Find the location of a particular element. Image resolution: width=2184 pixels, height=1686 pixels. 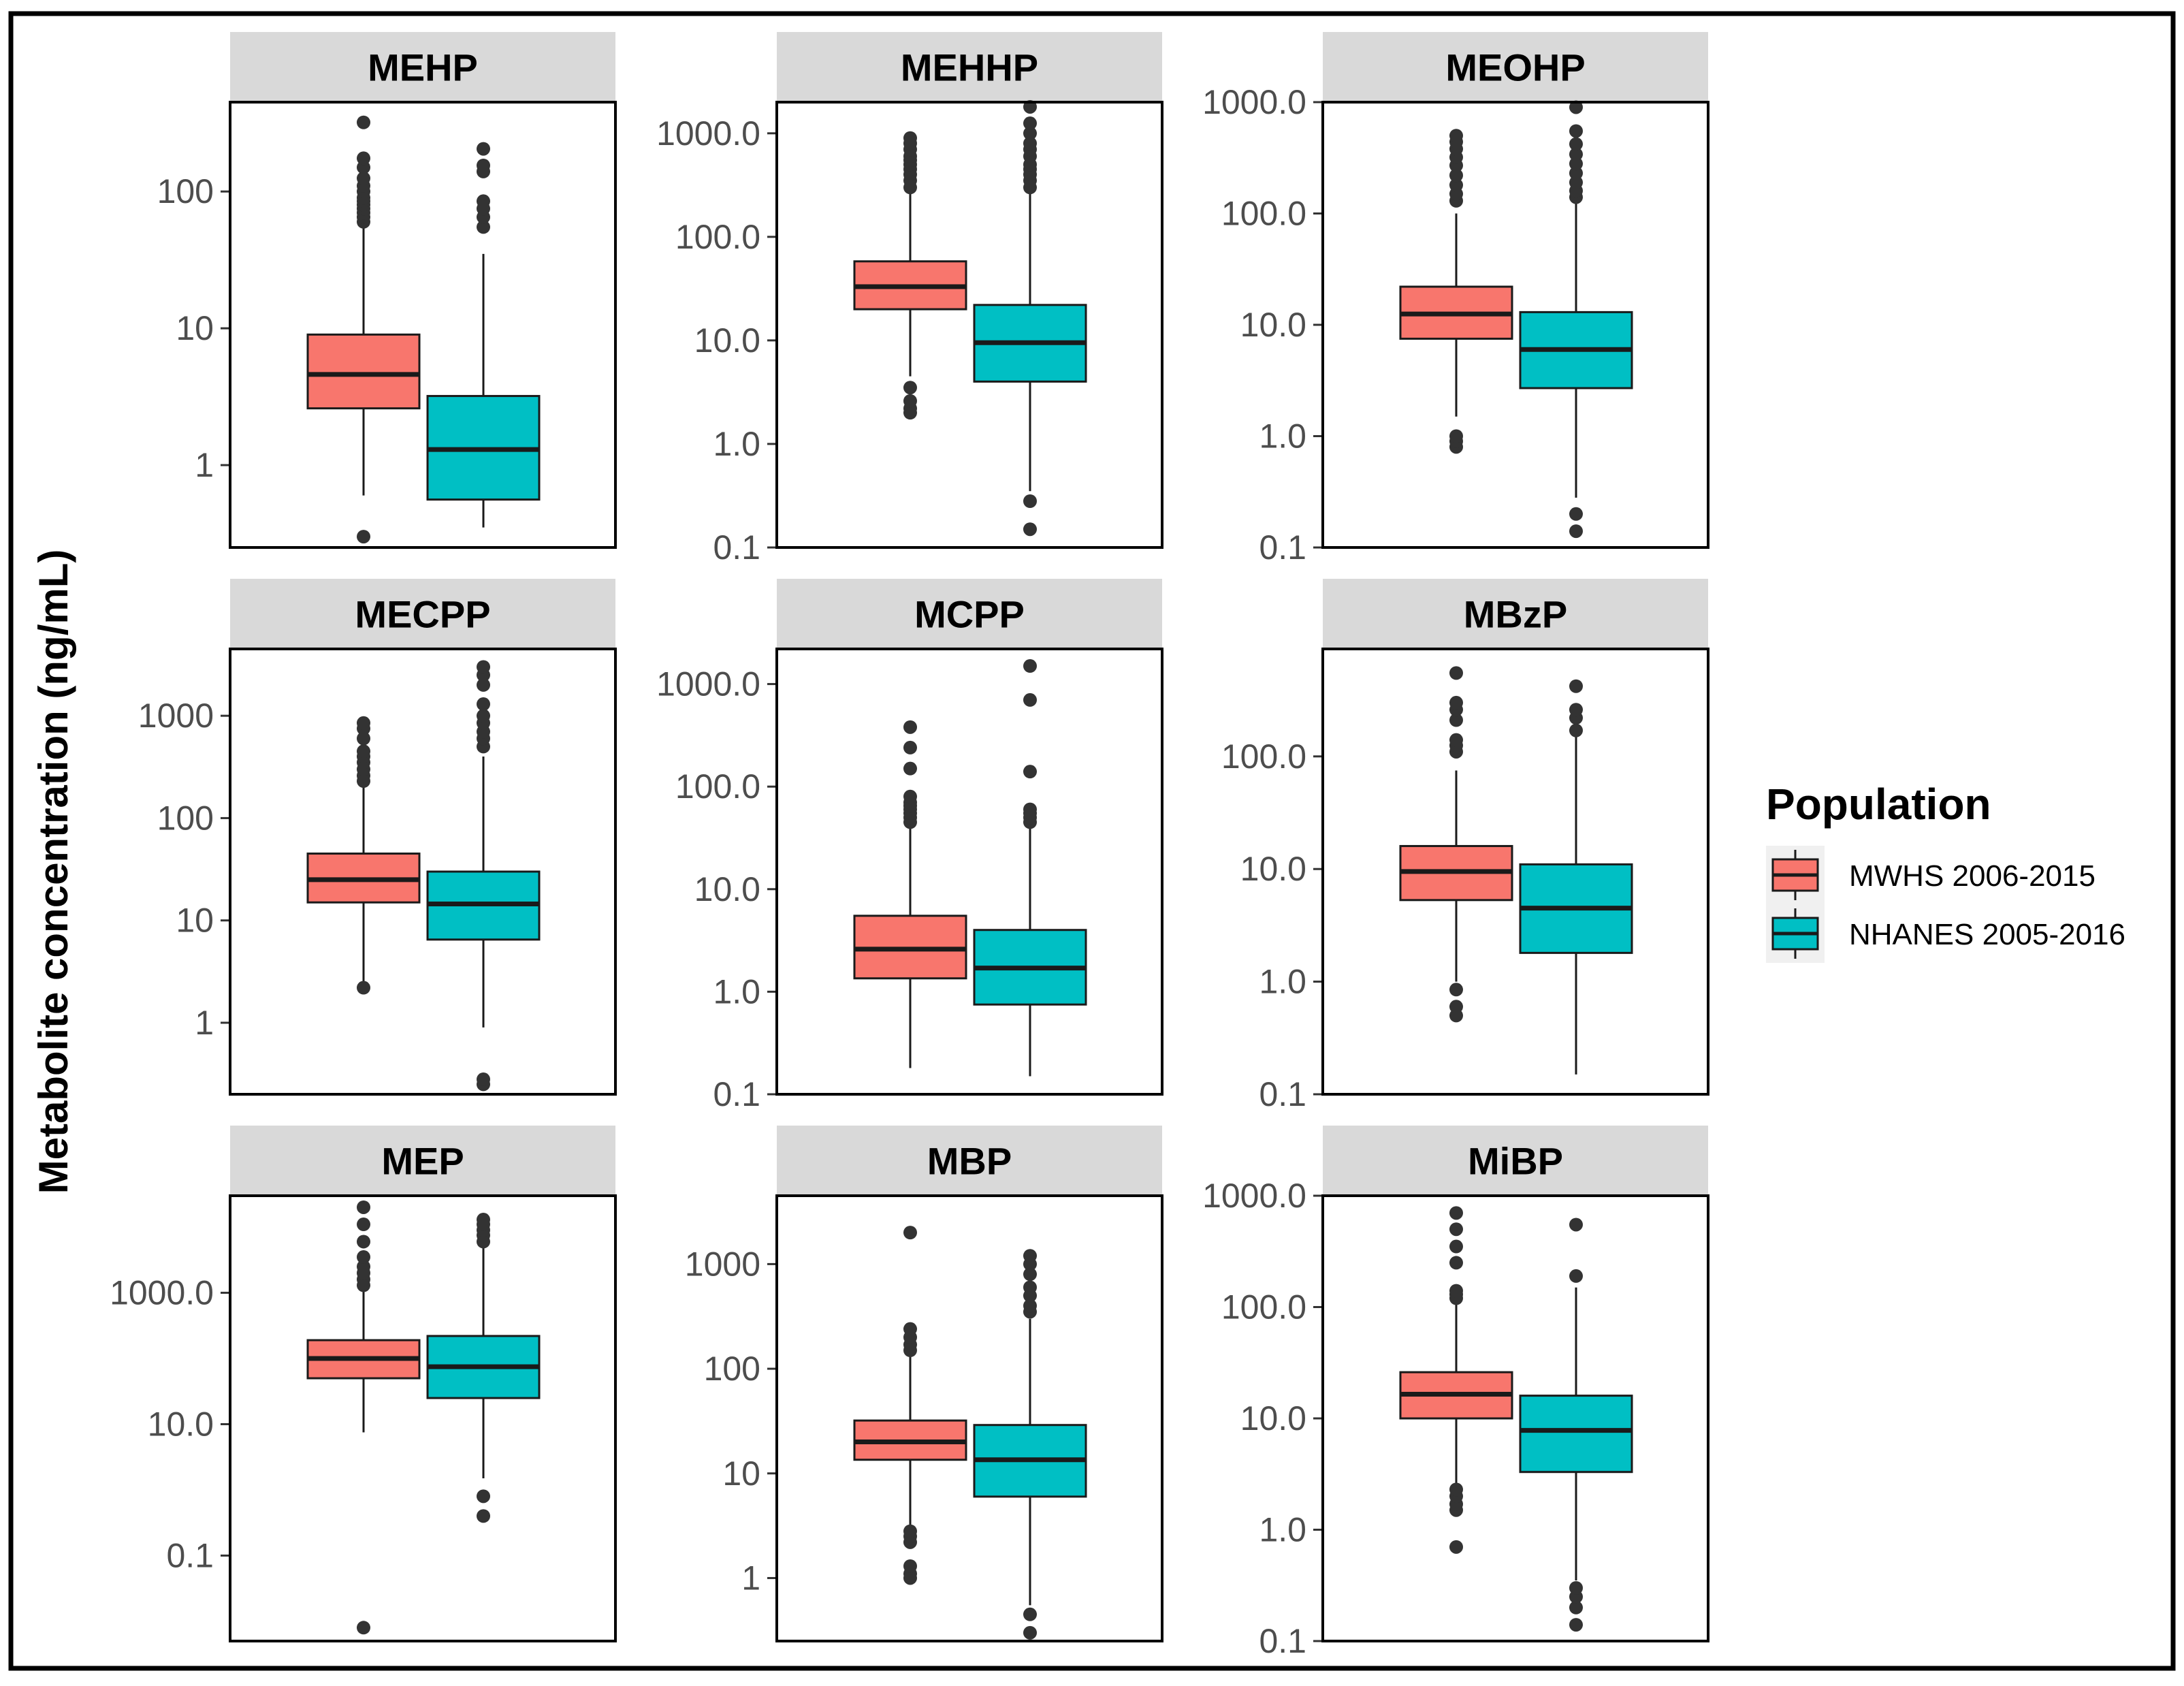

panel-title-mcpp: MCPP is located at coordinates (970, 614).